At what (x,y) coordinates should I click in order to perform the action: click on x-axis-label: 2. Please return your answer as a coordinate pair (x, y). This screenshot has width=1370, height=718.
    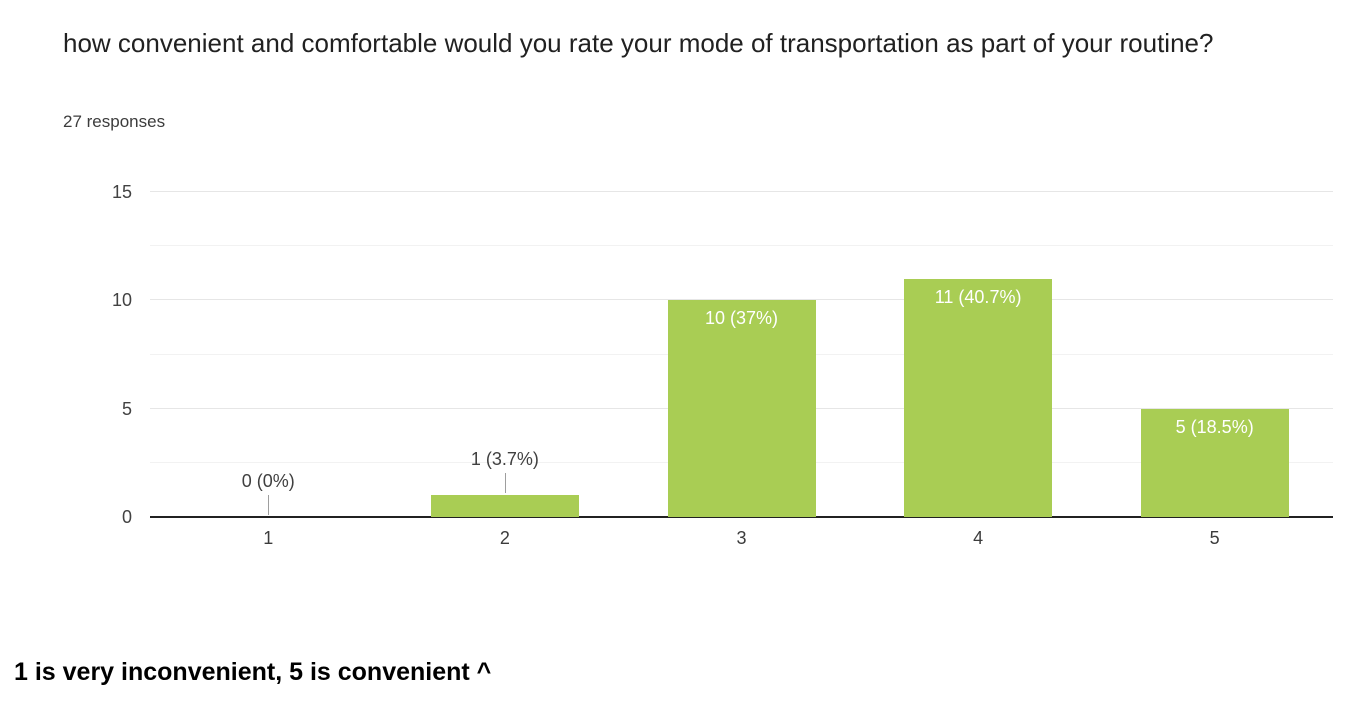
    Looking at the image, I should click on (504, 538).